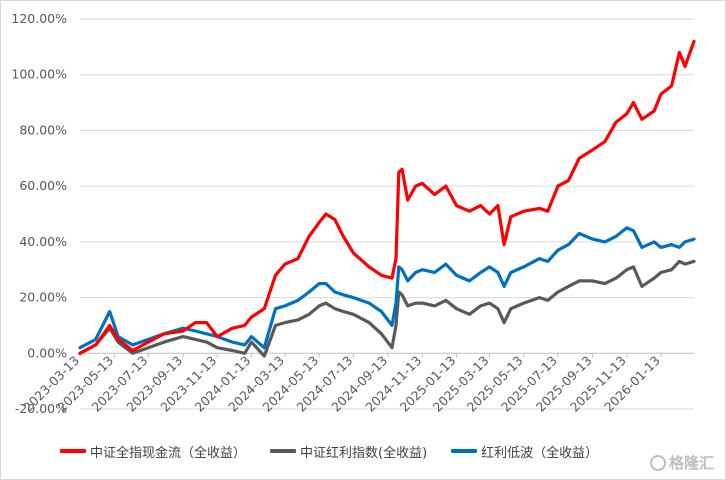  What do you see at coordinates (691, 463) in the screenshot?
I see `watermark-text: 格隆汇` at bounding box center [691, 463].